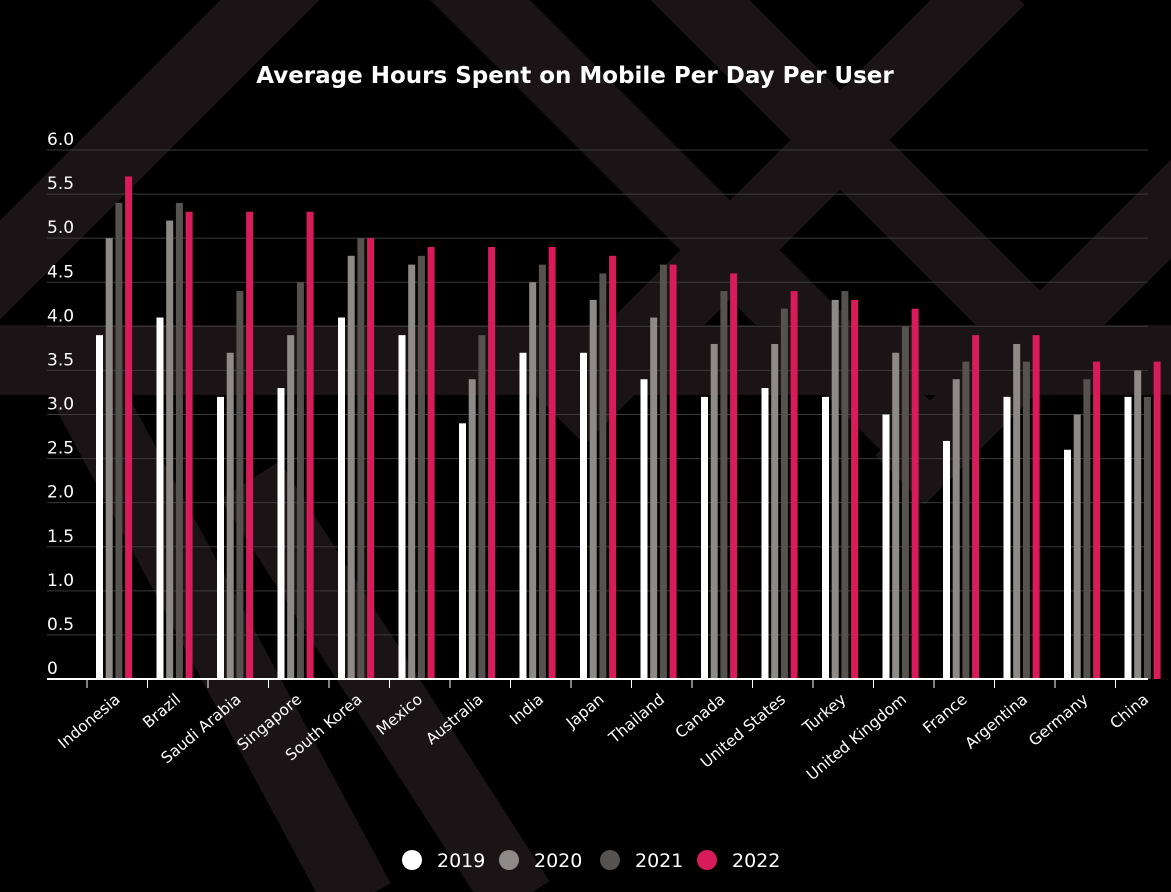 This screenshot has height=892, width=1171. Describe the element at coordinates (230, 515) in the screenshot. I see `bar-2020-saudi-arabia` at that location.